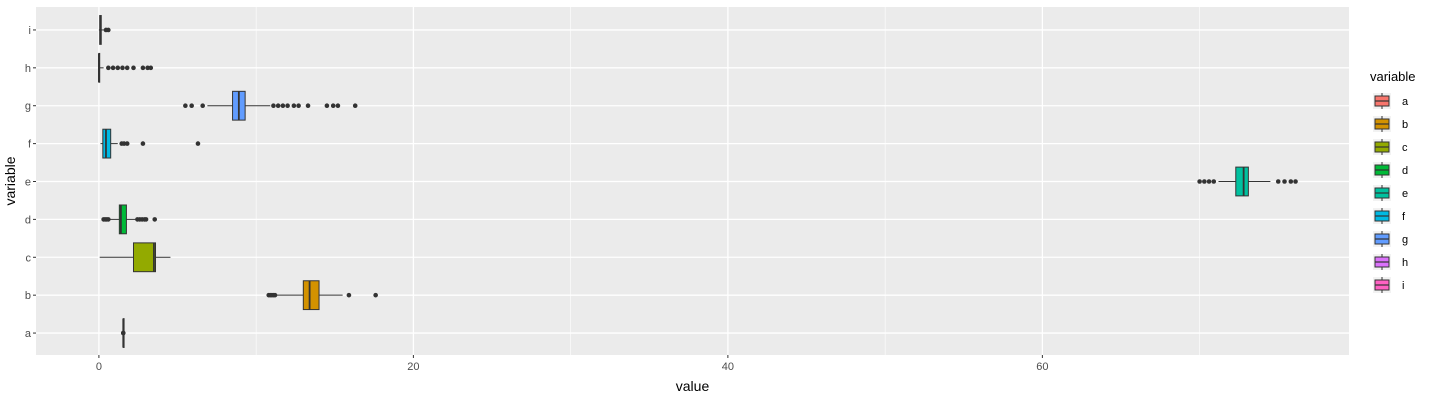 This screenshot has width=1436, height=401. Describe the element at coordinates (1393, 76) in the screenshot. I see `legend-title: variable` at that location.